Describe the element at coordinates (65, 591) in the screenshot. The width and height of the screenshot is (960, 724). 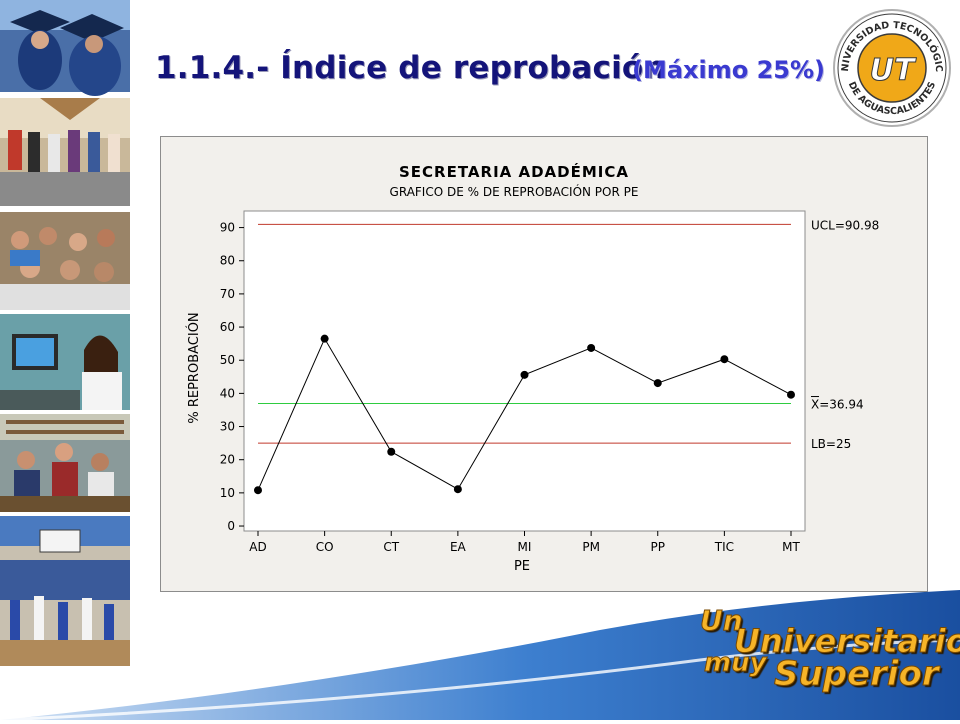
I see `gym-photo` at that location.